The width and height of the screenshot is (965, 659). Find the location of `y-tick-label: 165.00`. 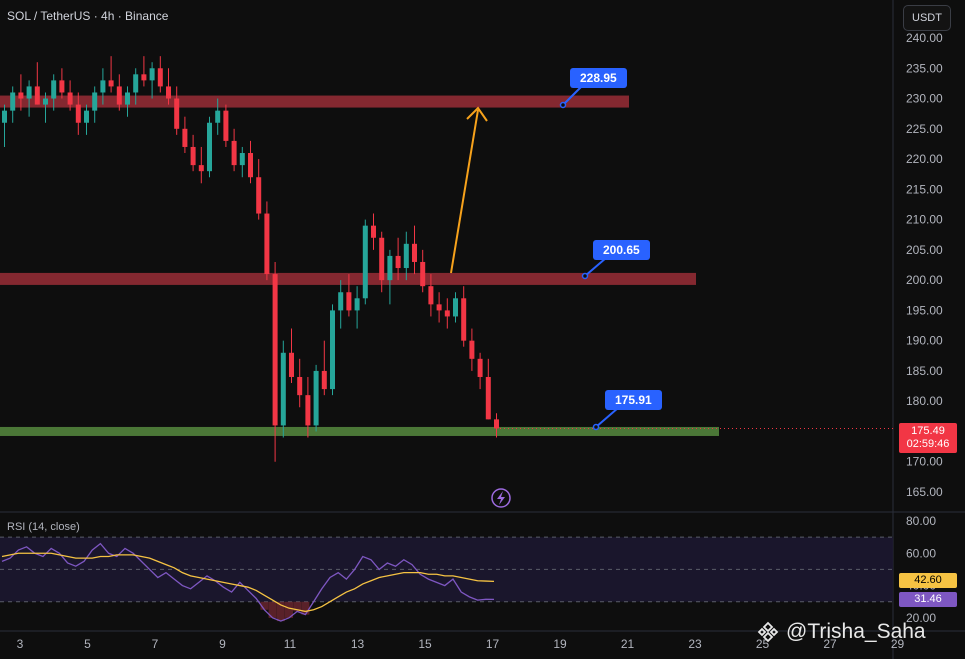

y-tick-label: 165.00 is located at coordinates (924, 492).